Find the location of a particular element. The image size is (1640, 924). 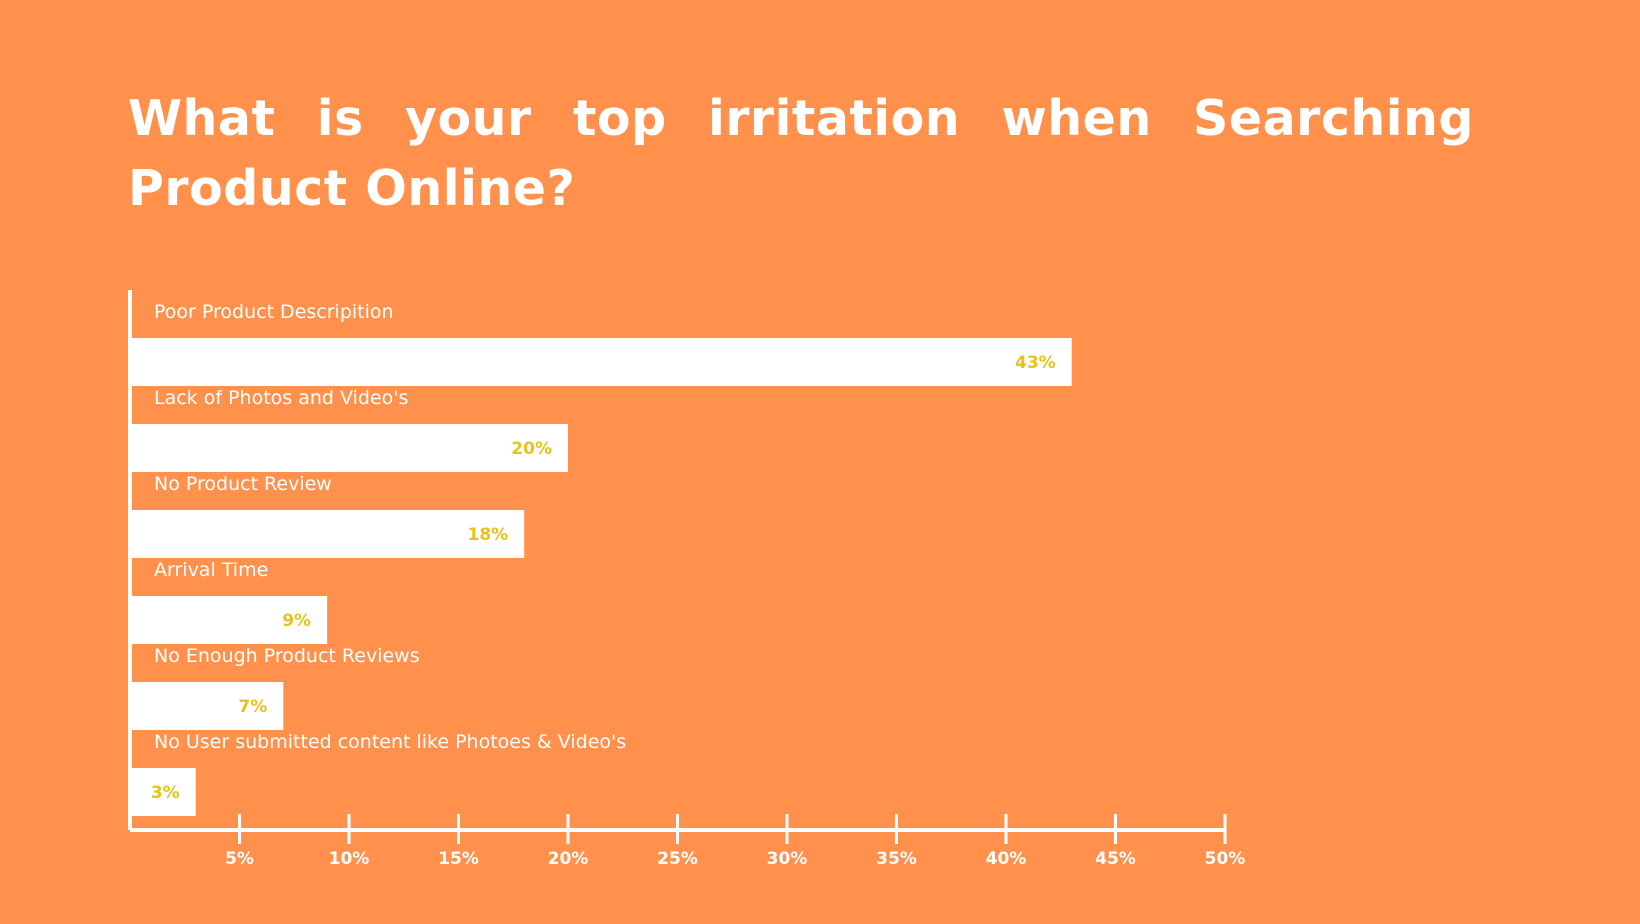

value-label: 9% is located at coordinates (296, 621).